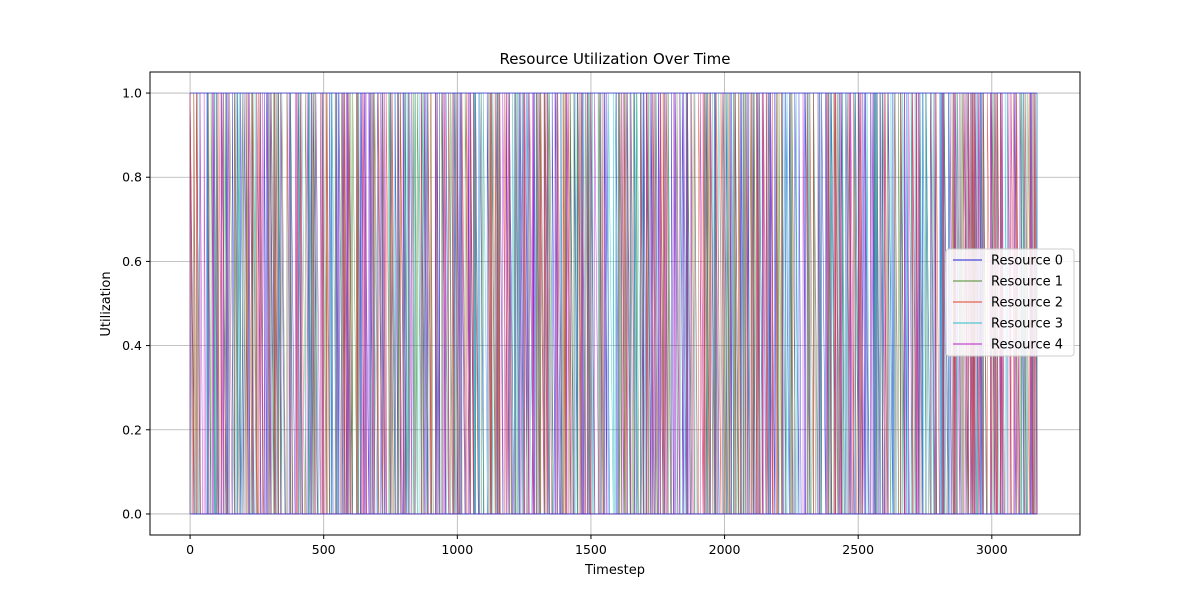 This screenshot has height=600, width=1200. What do you see at coordinates (106, 303) in the screenshot?
I see `y-axis-label: Utilization` at bounding box center [106, 303].